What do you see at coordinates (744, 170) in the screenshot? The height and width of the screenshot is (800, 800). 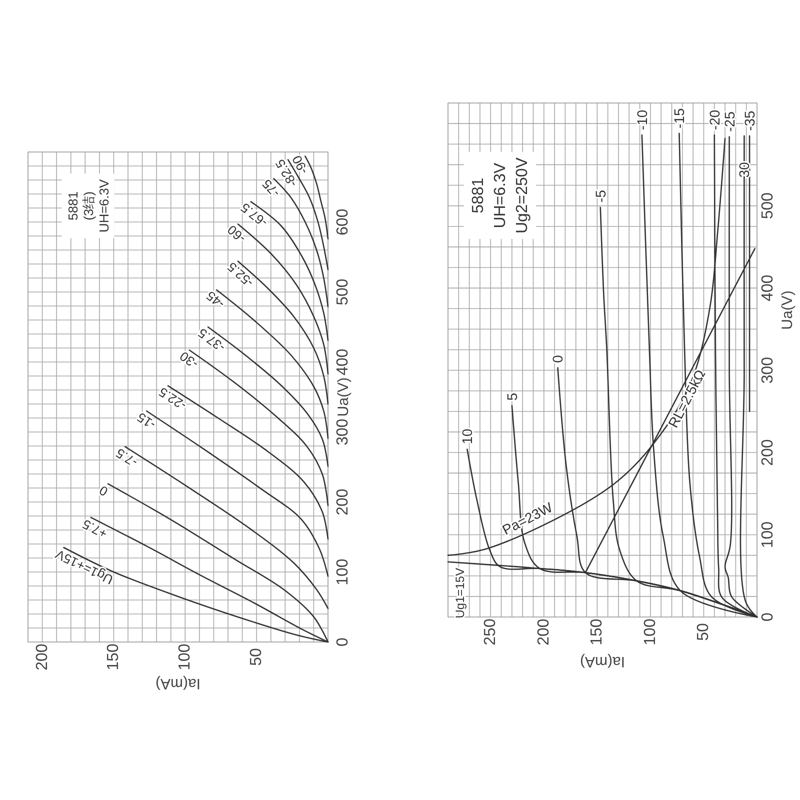 I see `text: 30` at bounding box center [744, 170].